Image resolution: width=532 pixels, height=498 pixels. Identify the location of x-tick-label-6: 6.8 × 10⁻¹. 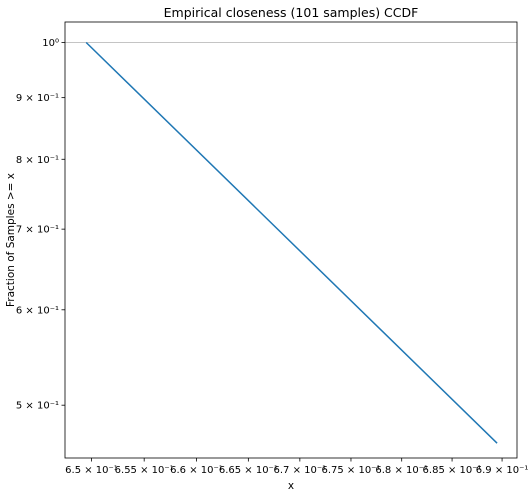
(401, 470).